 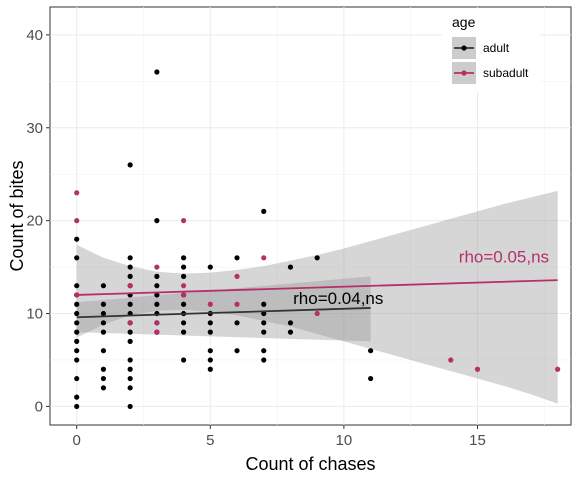 I want to click on y-axis-title: Count of bites, so click(x=17, y=215).